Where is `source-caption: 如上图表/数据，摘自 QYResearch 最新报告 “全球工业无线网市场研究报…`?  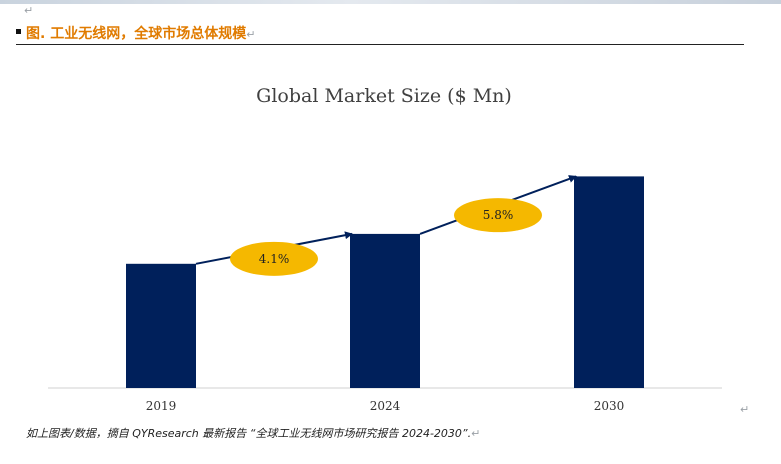
source-caption: 如上图表/数据，摘自 QYResearch 最新报告 “全球工业无线网市场研究报… is located at coordinates (253, 433).